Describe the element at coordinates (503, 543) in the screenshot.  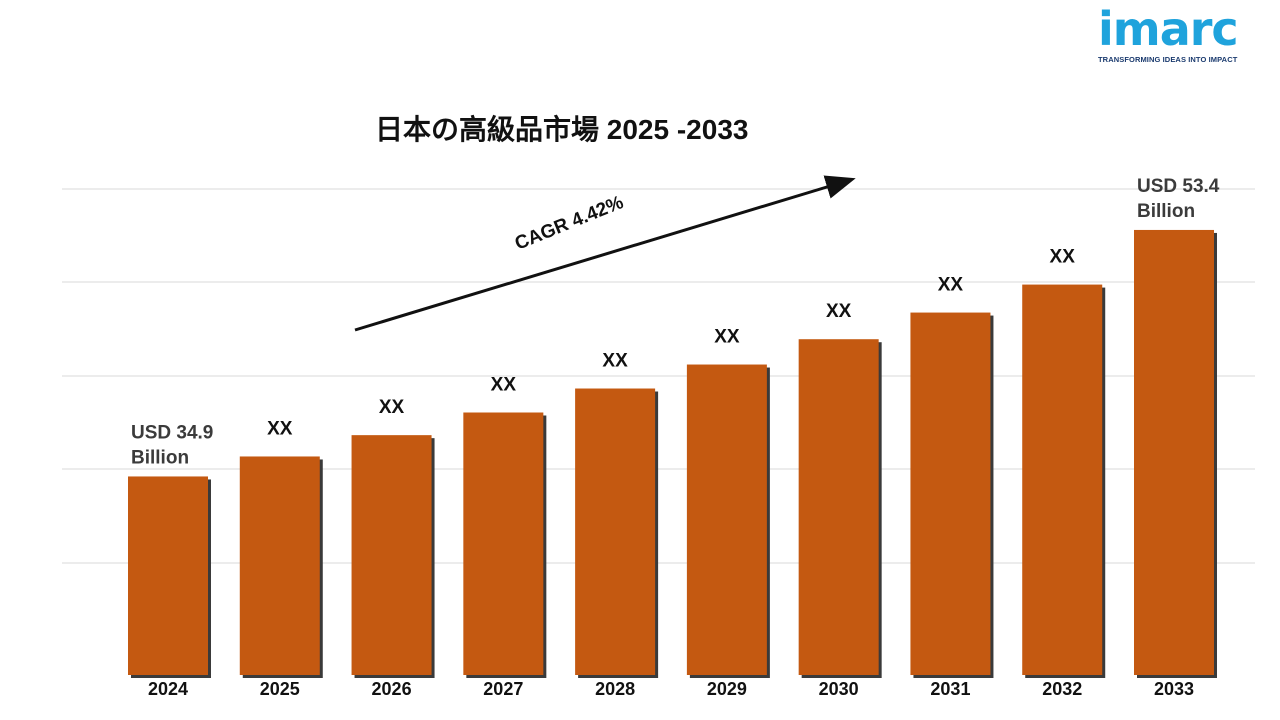
I see `bar-2027` at that location.